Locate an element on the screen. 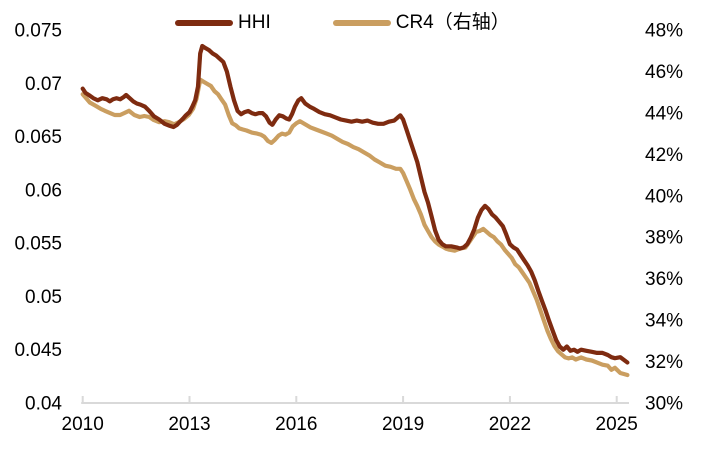  right-axis-tick-label: 40% is located at coordinates (664, 196).